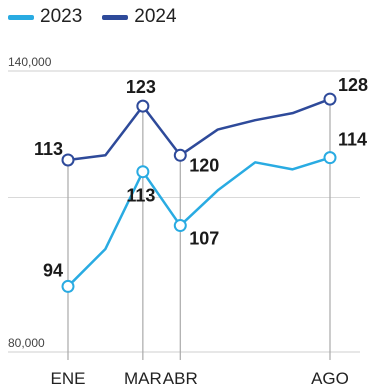 The image size is (372, 388). I want to click on data-label-2023-2: 107, so click(204, 239).